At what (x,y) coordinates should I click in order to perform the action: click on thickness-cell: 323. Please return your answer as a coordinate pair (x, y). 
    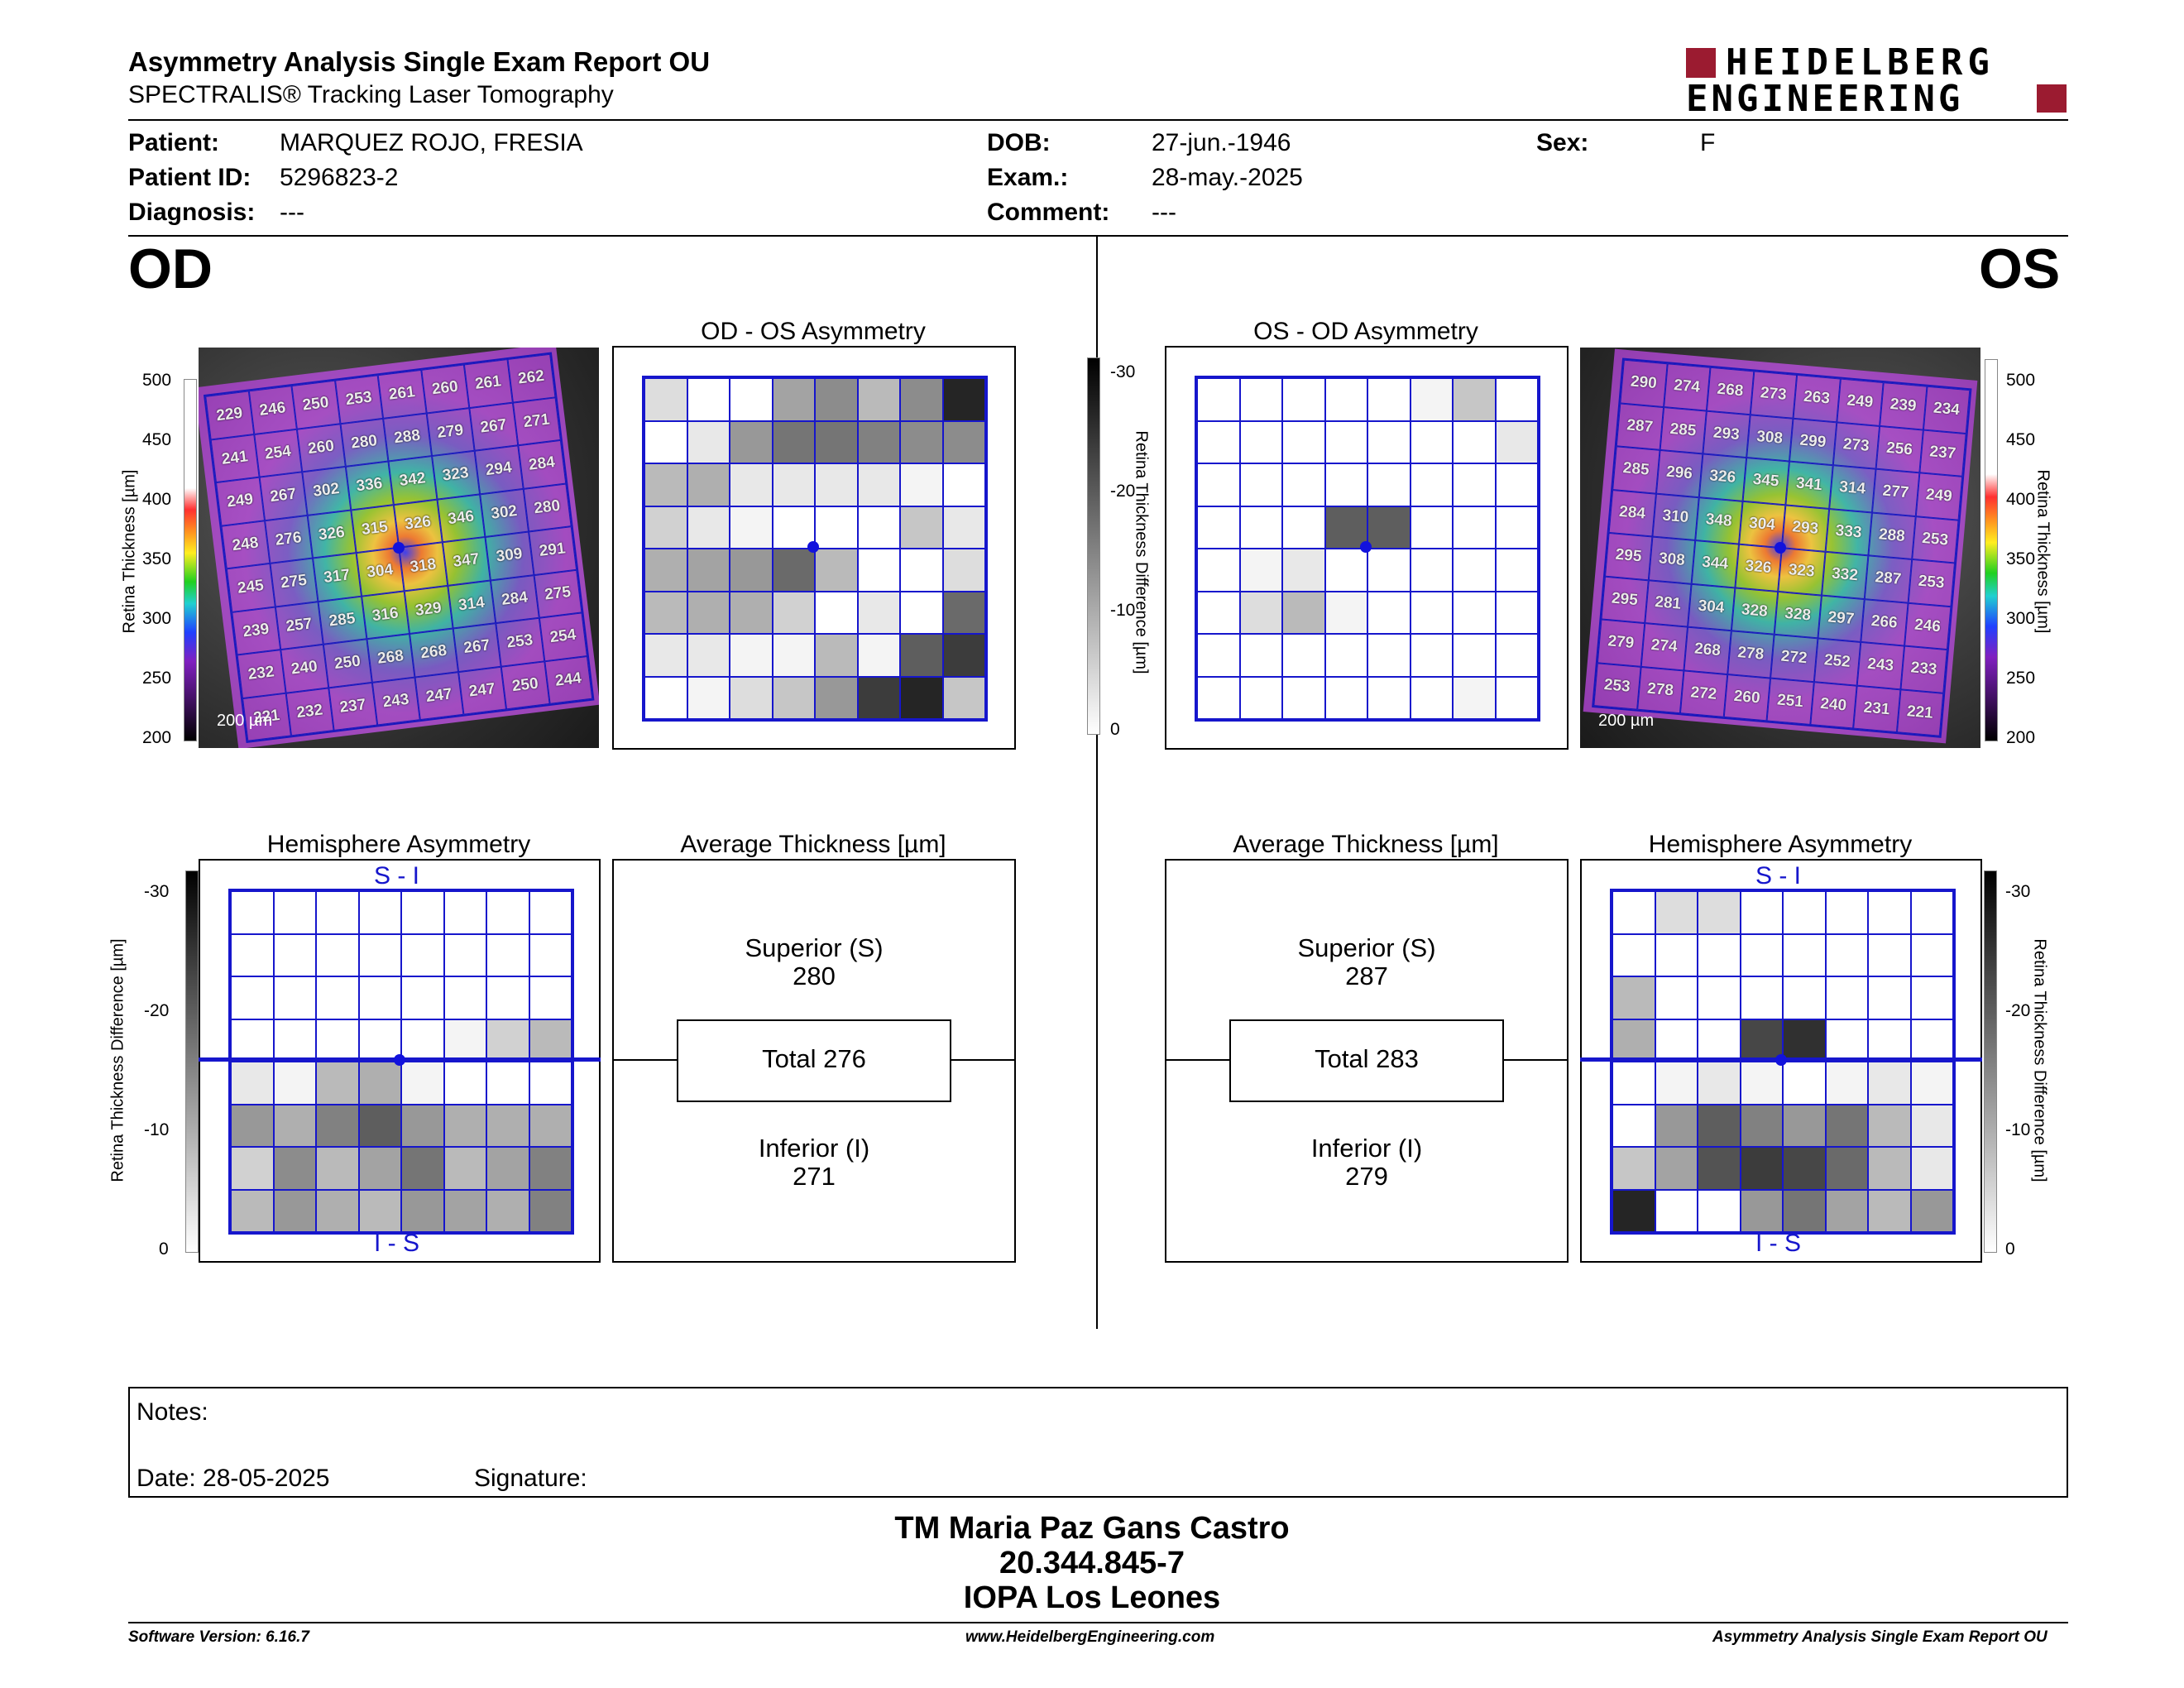
    Looking at the image, I should click on (456, 475).